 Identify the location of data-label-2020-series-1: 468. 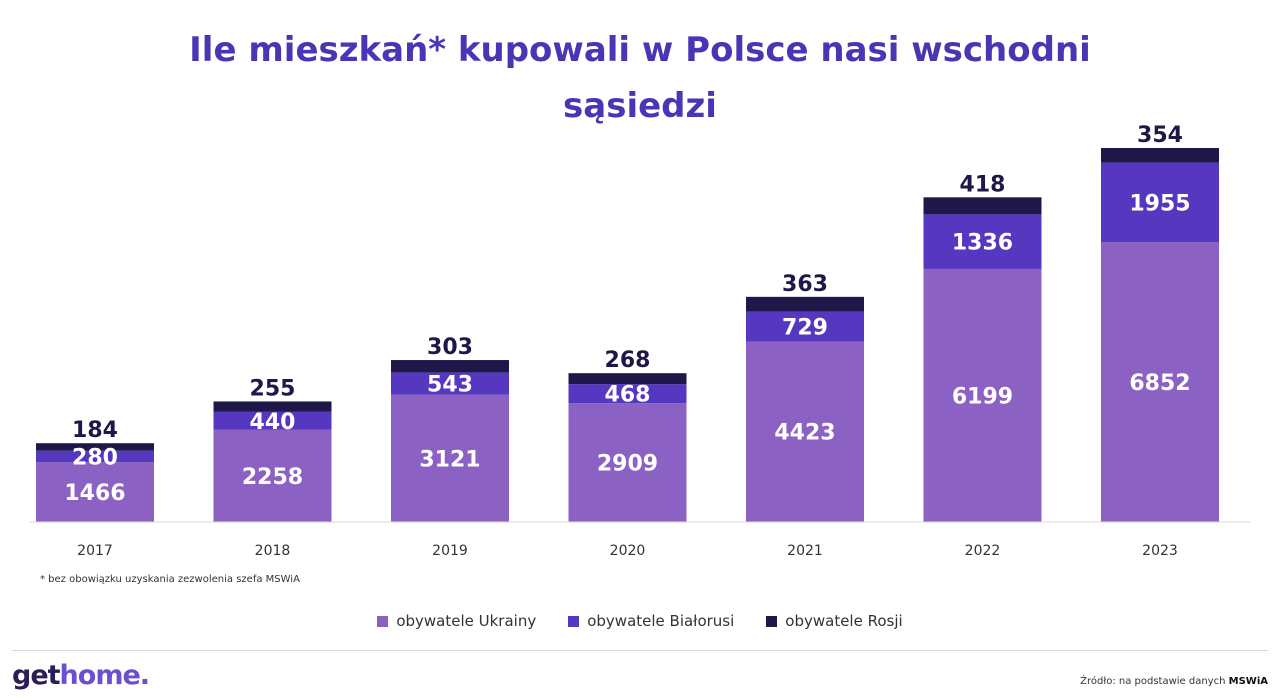
(628, 395).